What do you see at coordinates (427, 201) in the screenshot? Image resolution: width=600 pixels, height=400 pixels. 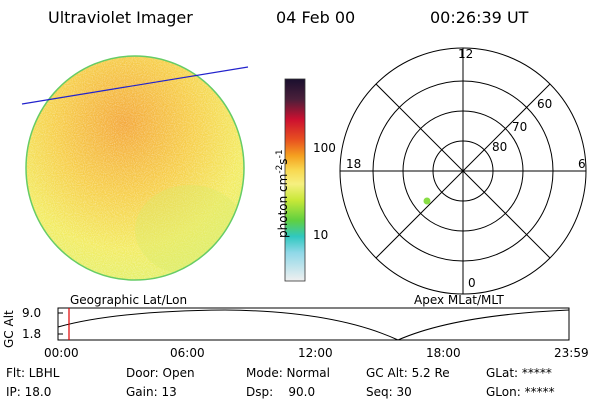 I see `polar-emission-dot` at bounding box center [427, 201].